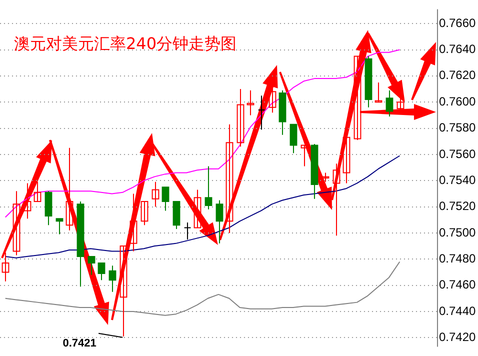 Image resolution: width=478 pixels, height=356 pixels. I want to click on y-tick-label: 0.7500, so click(457, 232).